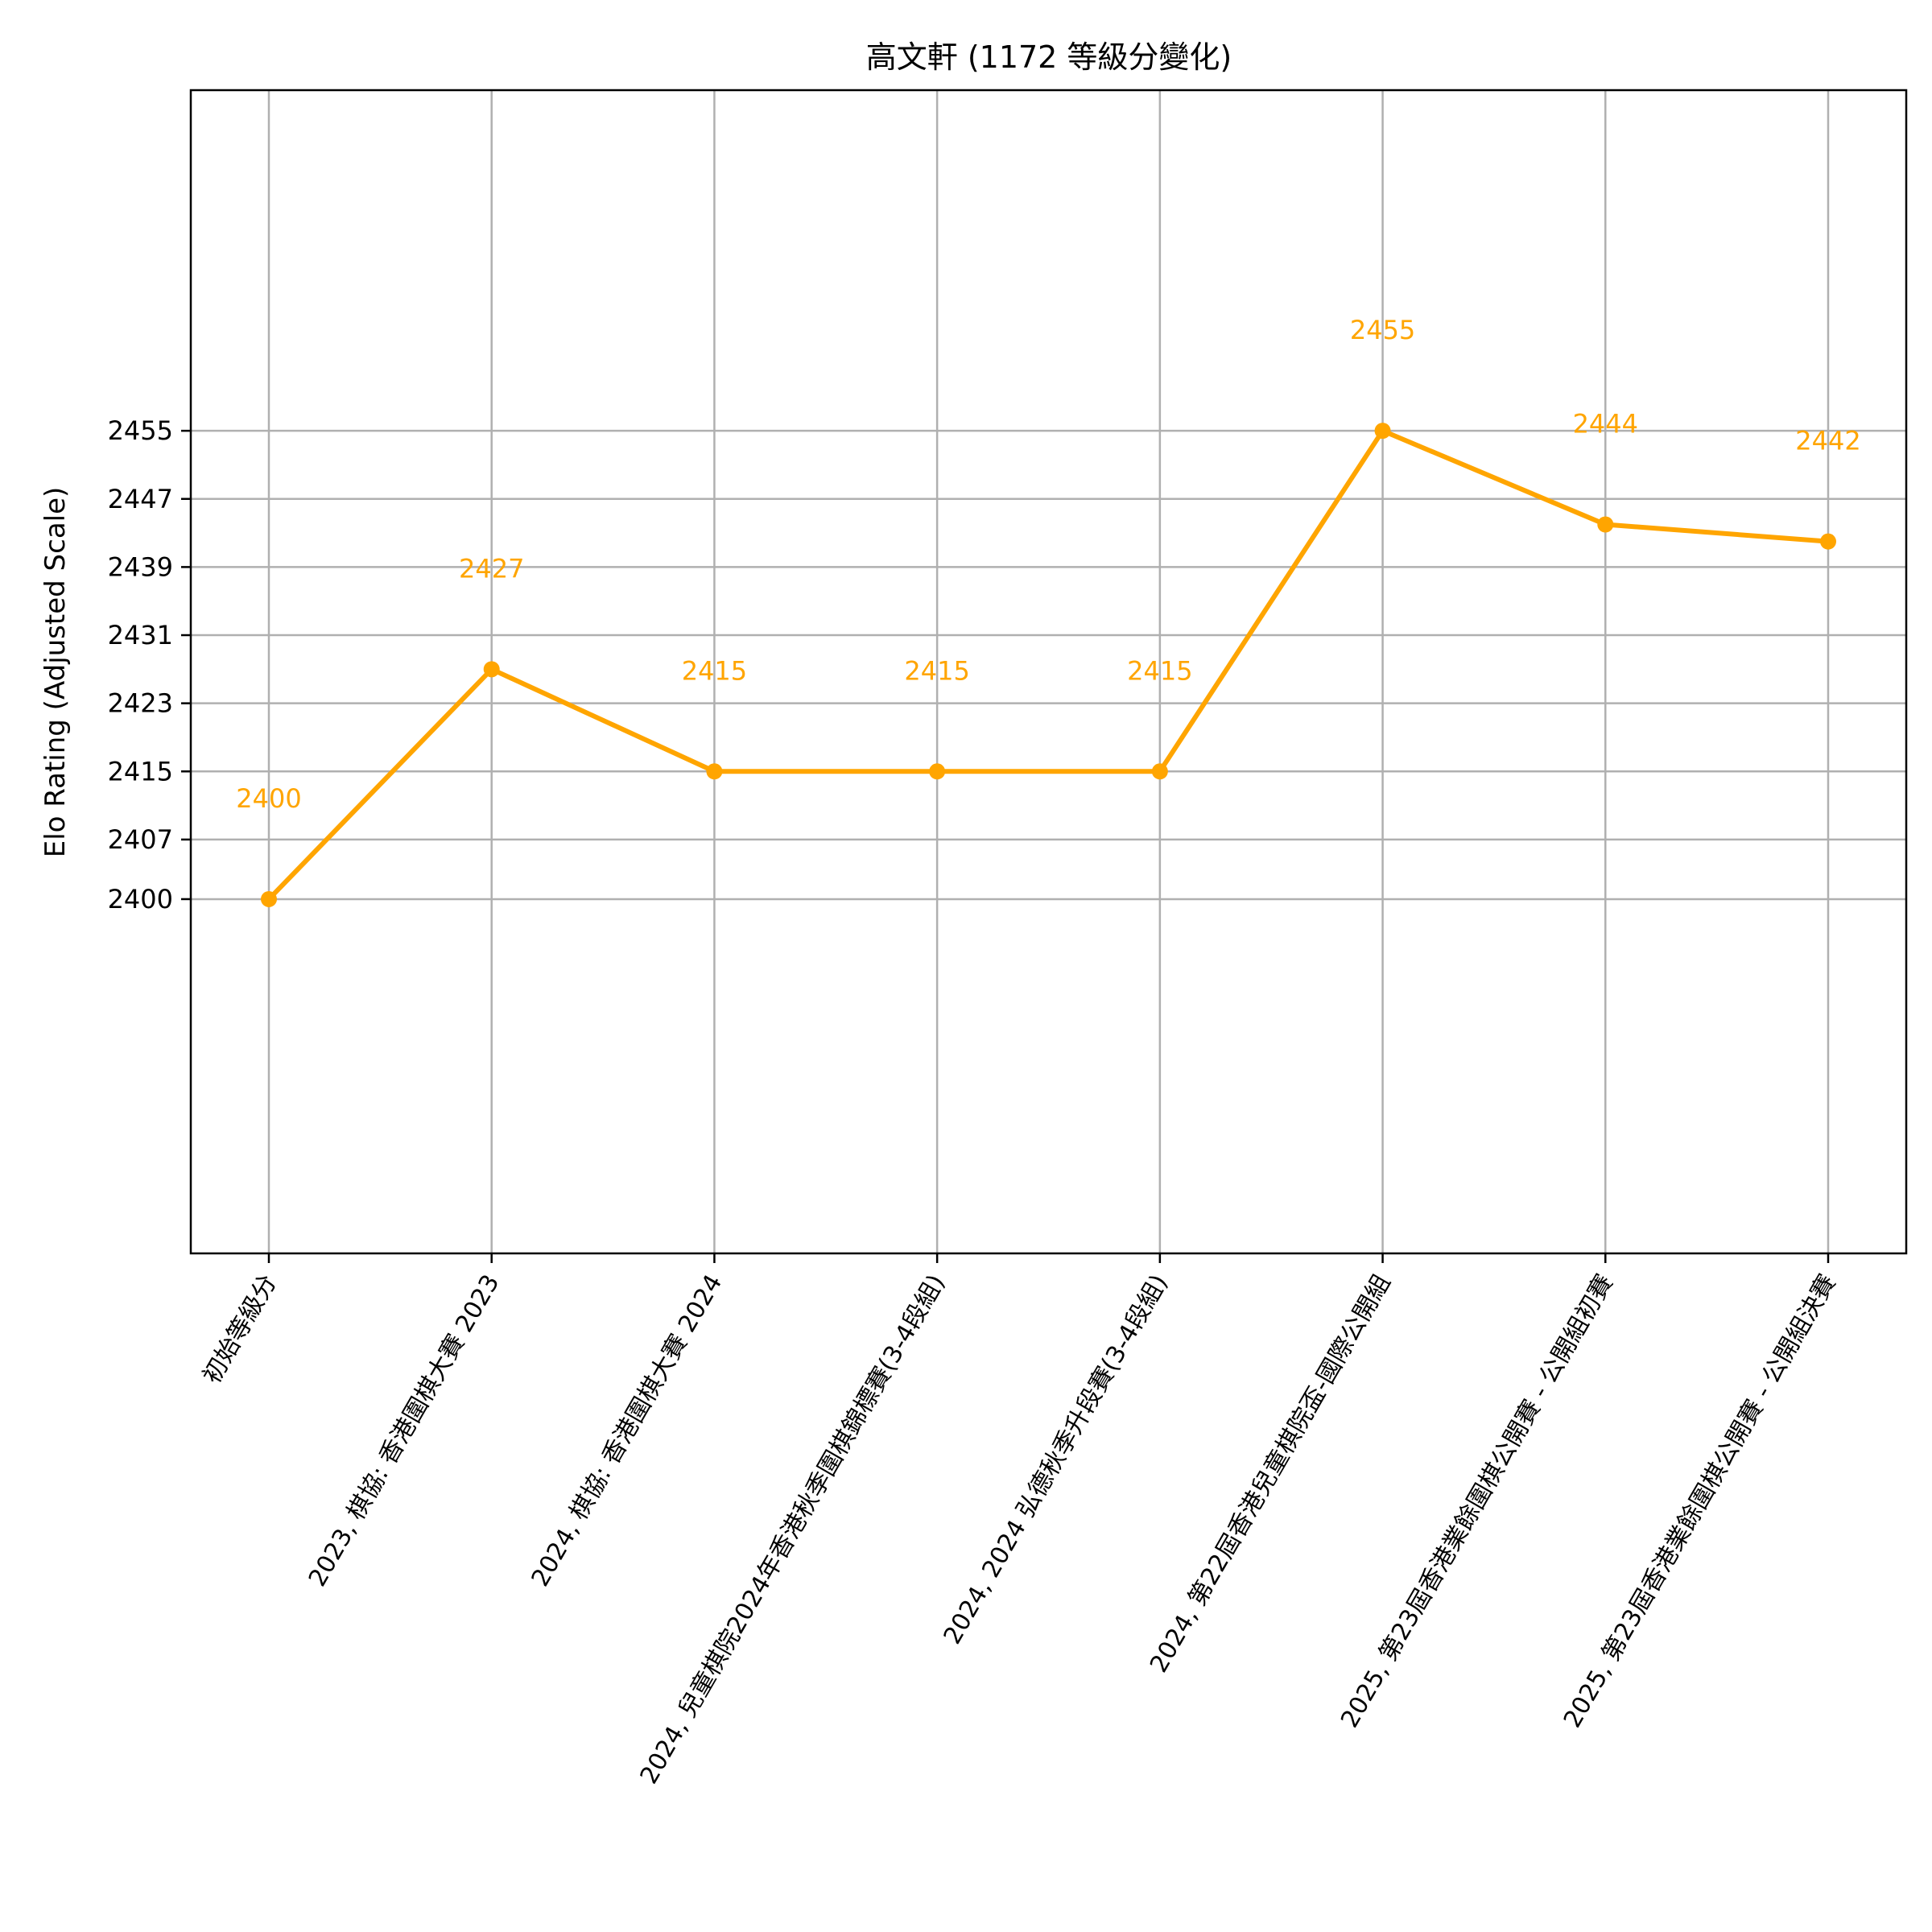  What do you see at coordinates (1827, 441) in the screenshot?
I see `data-label: 2442` at bounding box center [1827, 441].